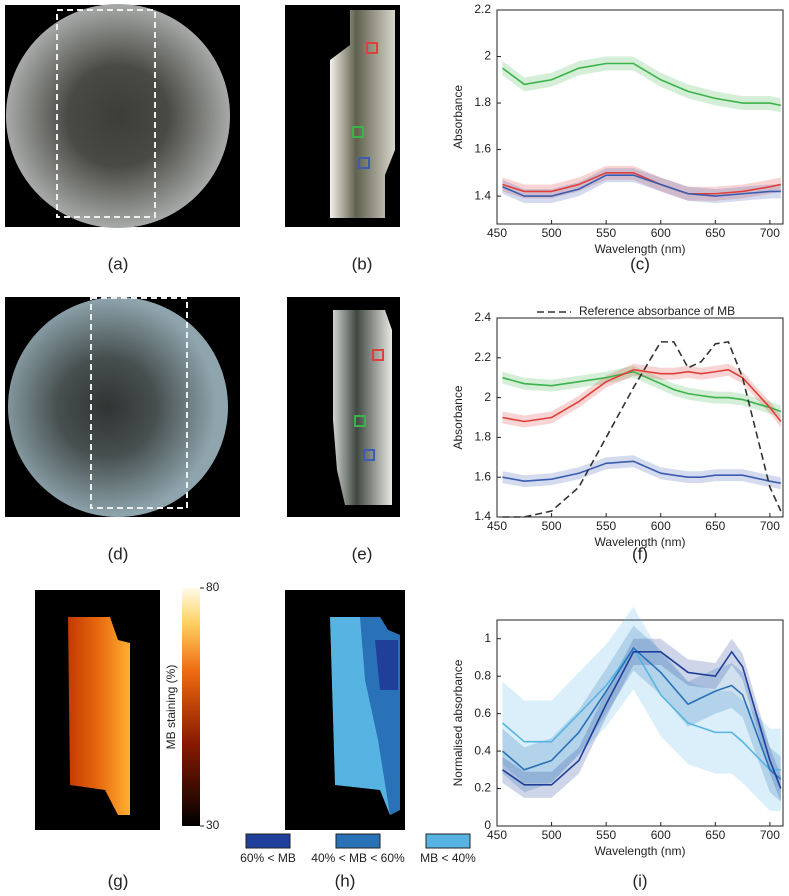 Image resolution: width=789 pixels, height=896 pixels. I want to click on y-tick-label: 0.8, so click(482, 675).